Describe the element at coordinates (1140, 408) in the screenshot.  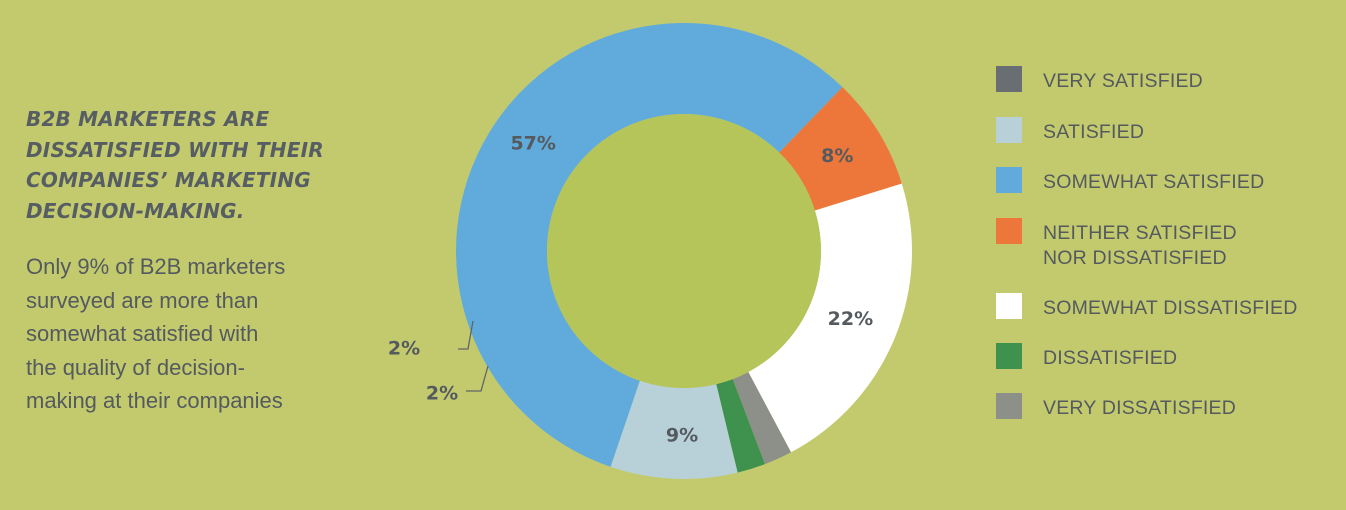
I see `legend-label: VERY DISSATISFIED` at that location.